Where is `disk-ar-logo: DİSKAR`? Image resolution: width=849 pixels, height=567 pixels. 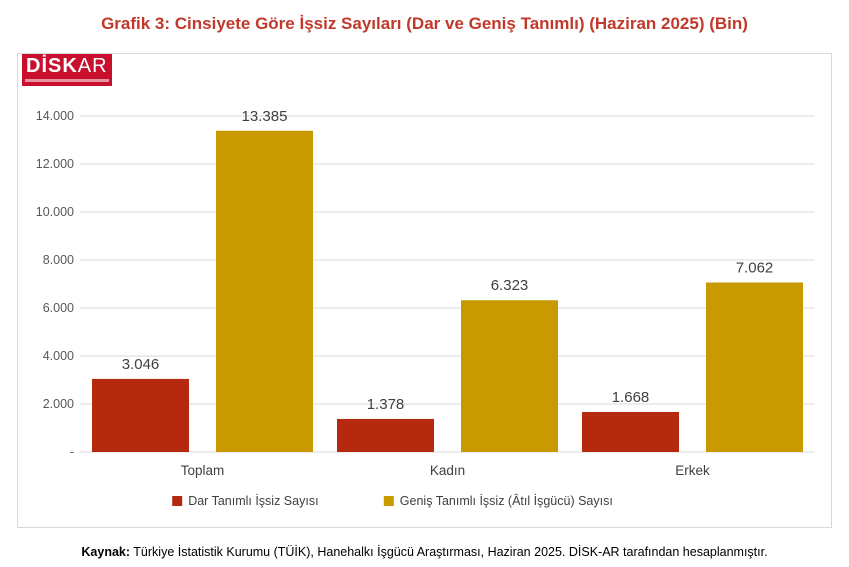
disk-ar-logo: DİSKAR is located at coordinates (67, 70).